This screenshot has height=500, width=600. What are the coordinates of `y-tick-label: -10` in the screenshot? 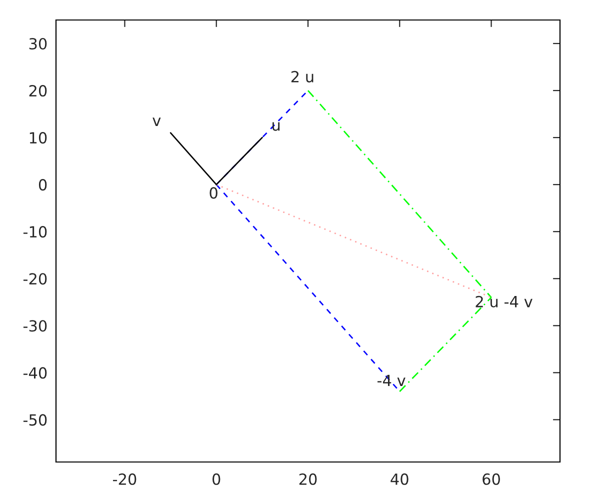 It's located at (35, 232).